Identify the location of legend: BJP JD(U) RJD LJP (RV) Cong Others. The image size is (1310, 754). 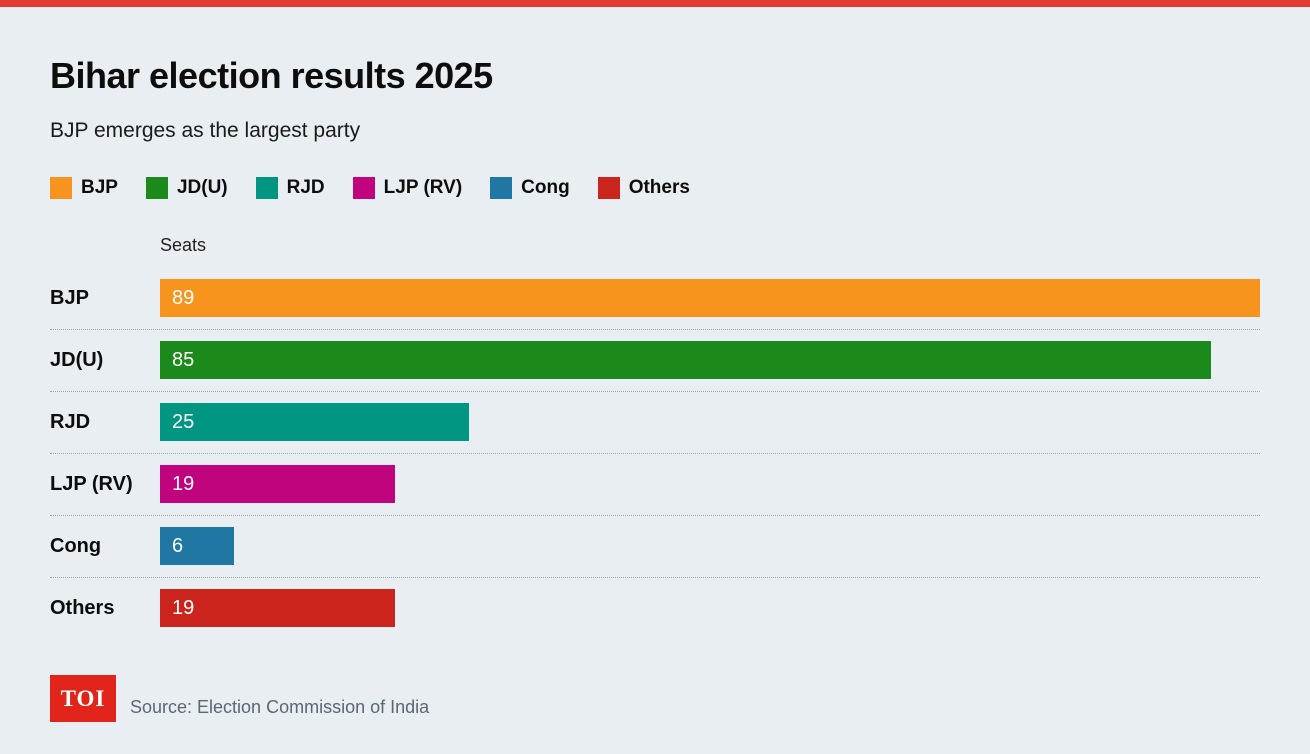
(655, 188).